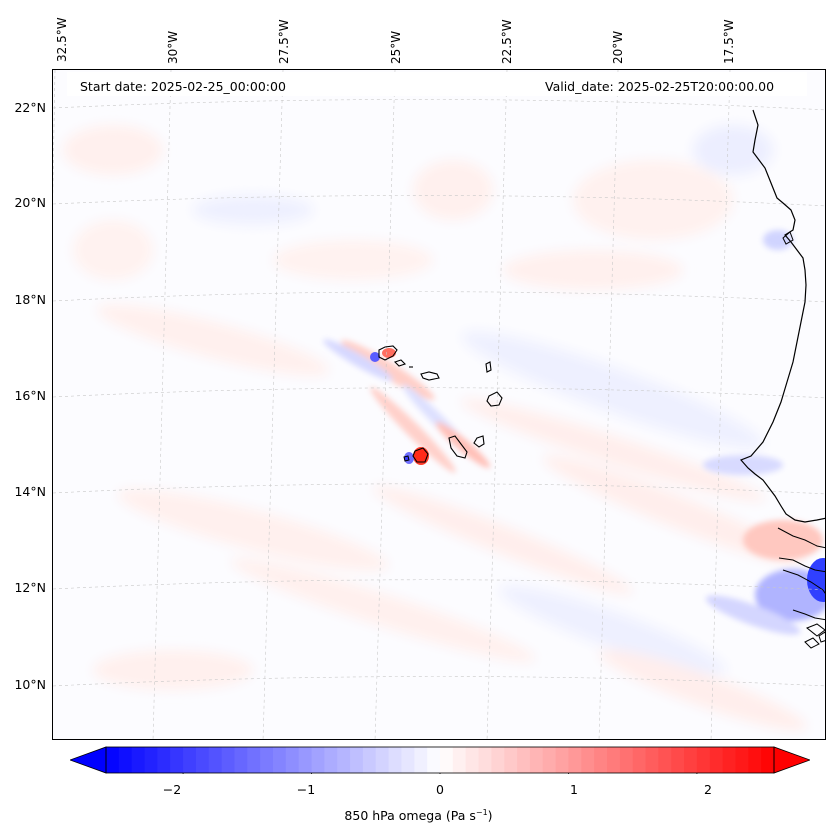 This screenshot has height=839, width=837. I want to click on colorbar-tick-neg2: −2, so click(172, 789).